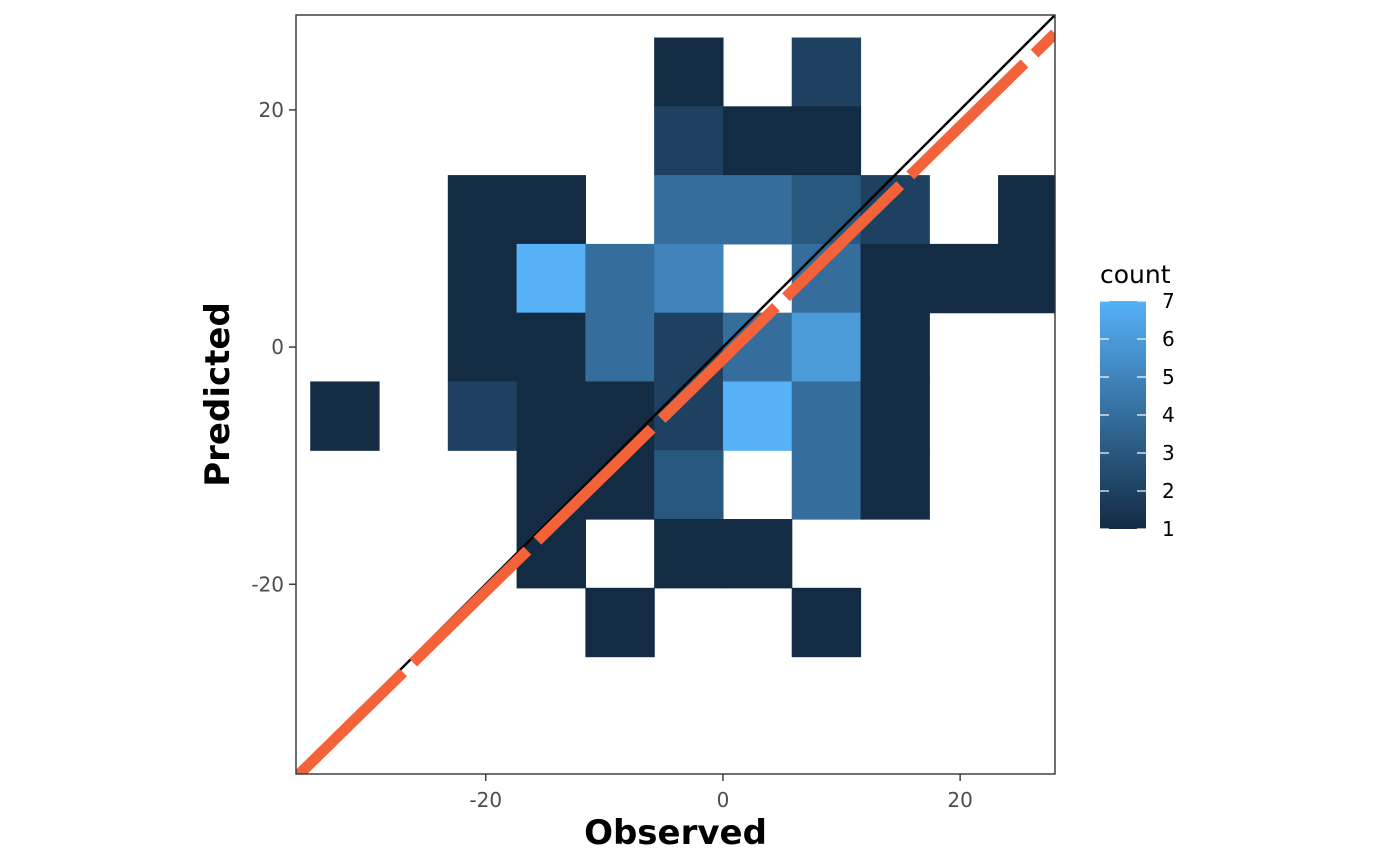 Image resolution: width=1400 pixels, height=866 pixels. I want to click on legend-break-label: 5, so click(1168, 377).